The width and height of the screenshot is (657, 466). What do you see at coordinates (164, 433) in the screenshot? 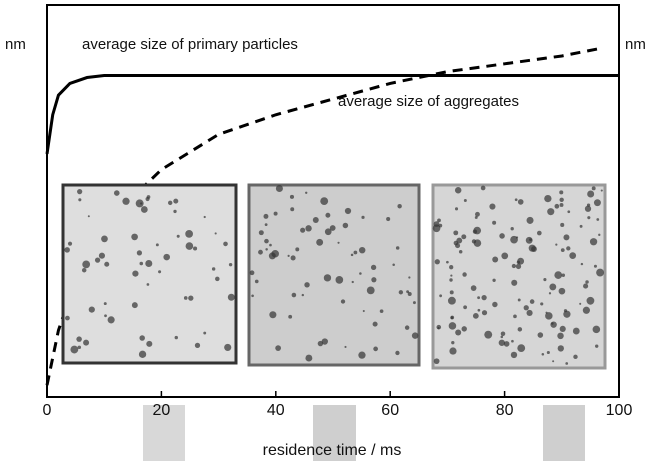
I see `highlight` at bounding box center [164, 433].